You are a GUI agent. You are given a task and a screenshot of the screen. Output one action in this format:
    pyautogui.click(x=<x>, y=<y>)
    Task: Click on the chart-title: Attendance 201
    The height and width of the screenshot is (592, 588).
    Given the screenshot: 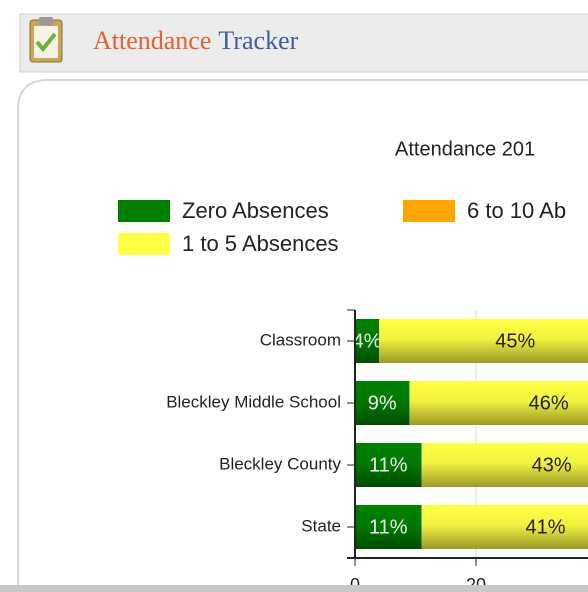 What is the action you would take?
    pyautogui.click(x=465, y=149)
    